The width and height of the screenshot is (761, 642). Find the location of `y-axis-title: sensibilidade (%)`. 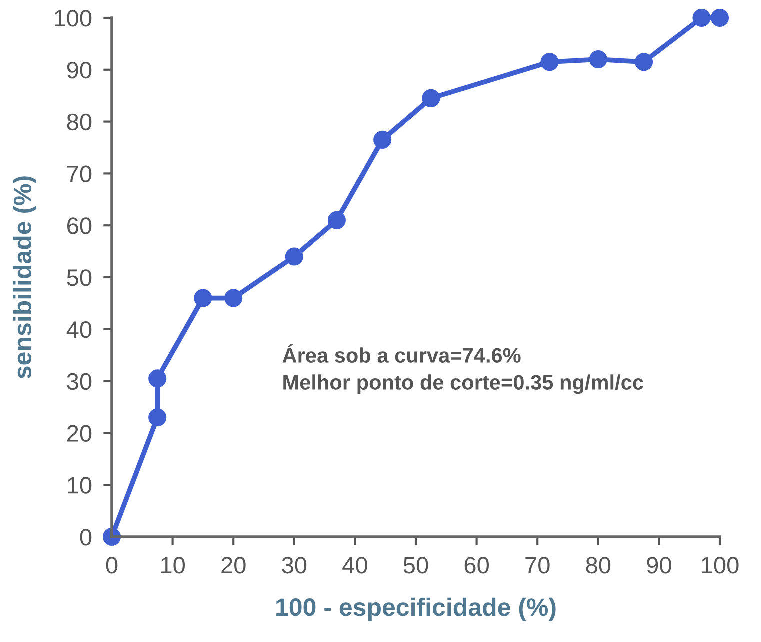

y-axis-title: sensibilidade (%) is located at coordinates (24, 277).